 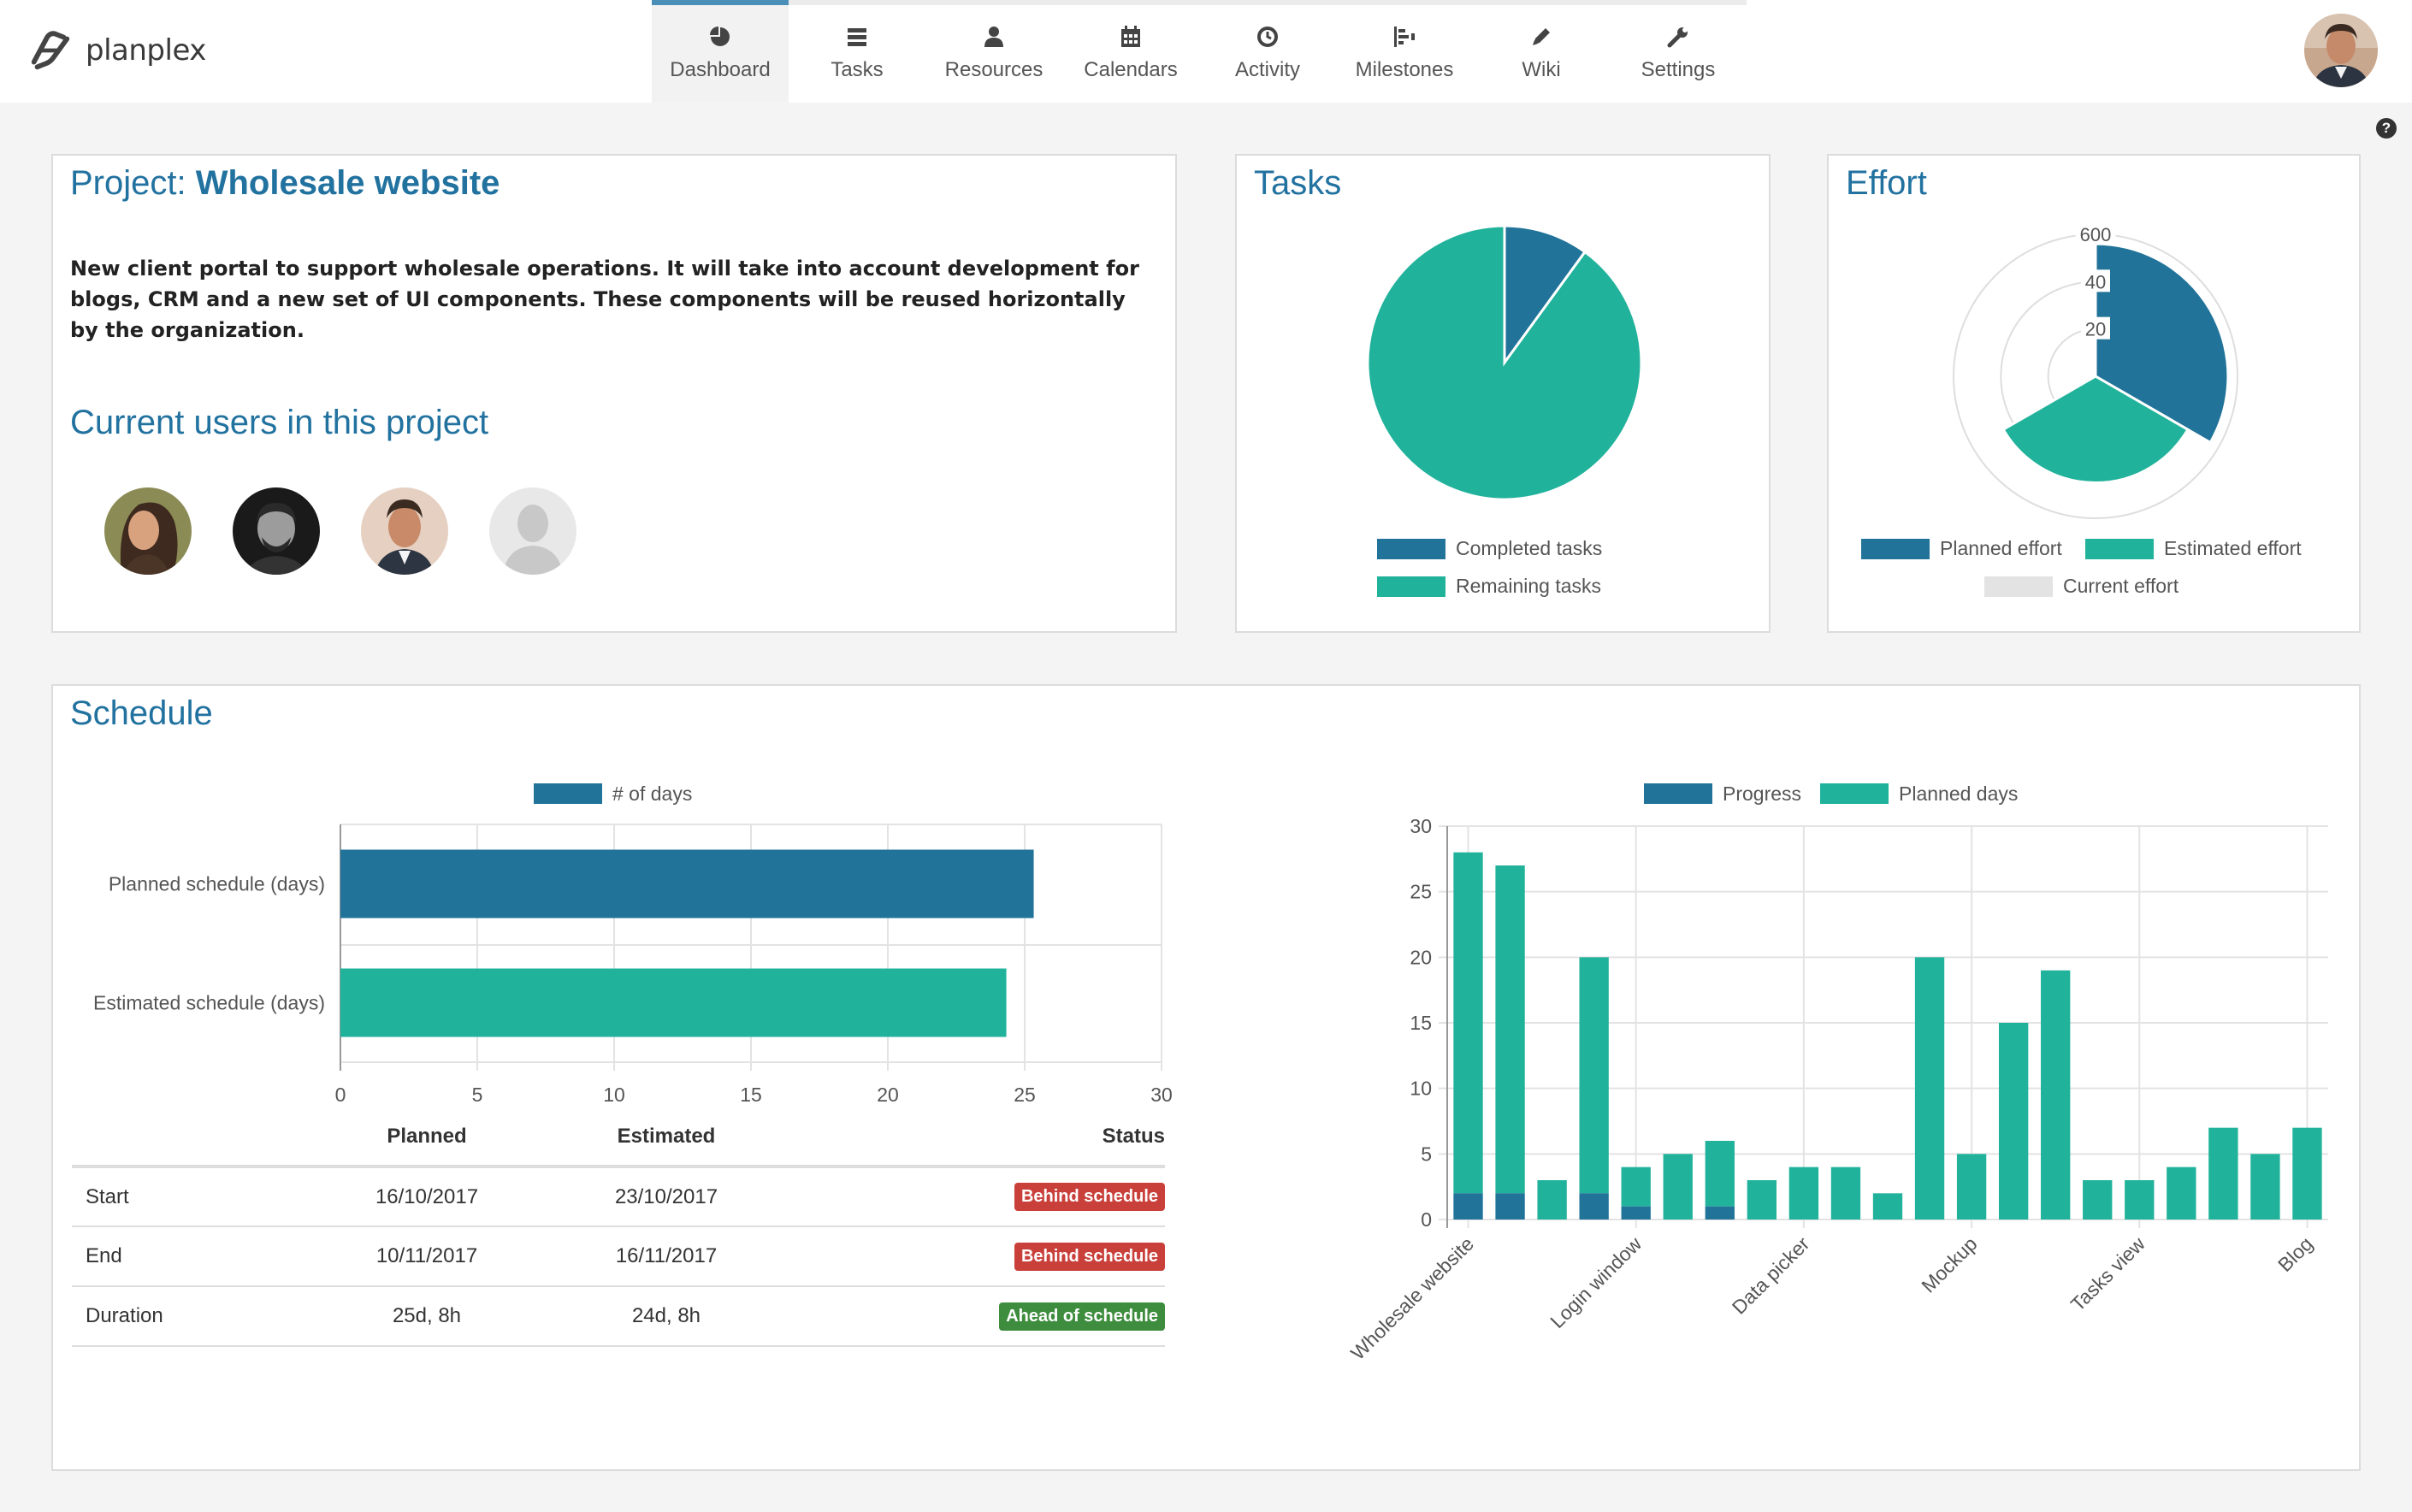 What do you see at coordinates (1426, 1219) in the screenshot?
I see `y-tick-label: 0` at bounding box center [1426, 1219].